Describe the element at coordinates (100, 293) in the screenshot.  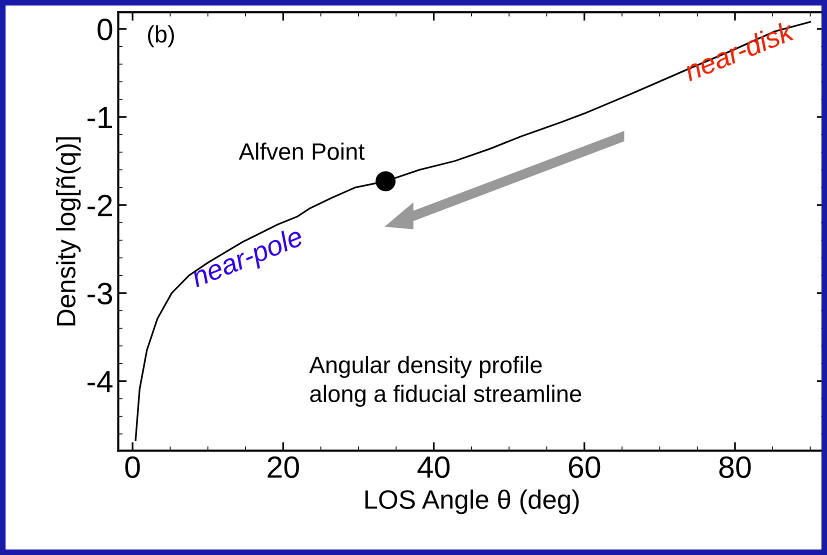
I see `y-tick-label: -3` at that location.